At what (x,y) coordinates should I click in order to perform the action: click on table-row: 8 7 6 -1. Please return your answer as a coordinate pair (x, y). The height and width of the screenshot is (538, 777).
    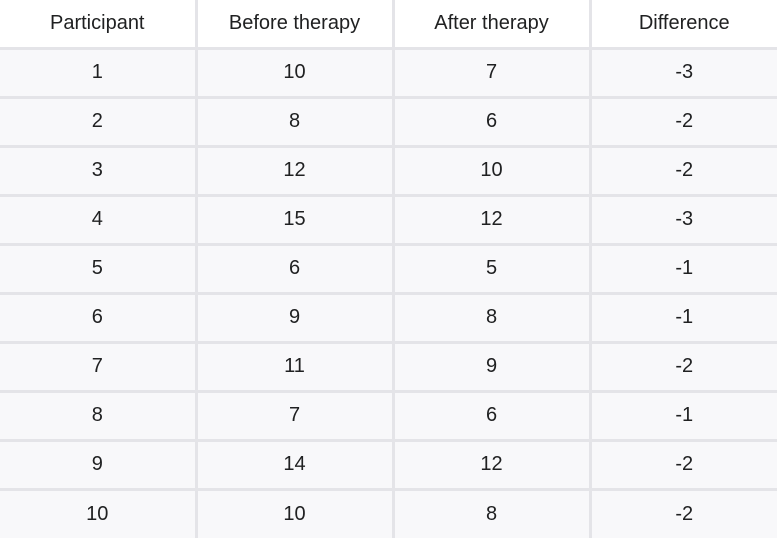
    Looking at the image, I should click on (388, 416).